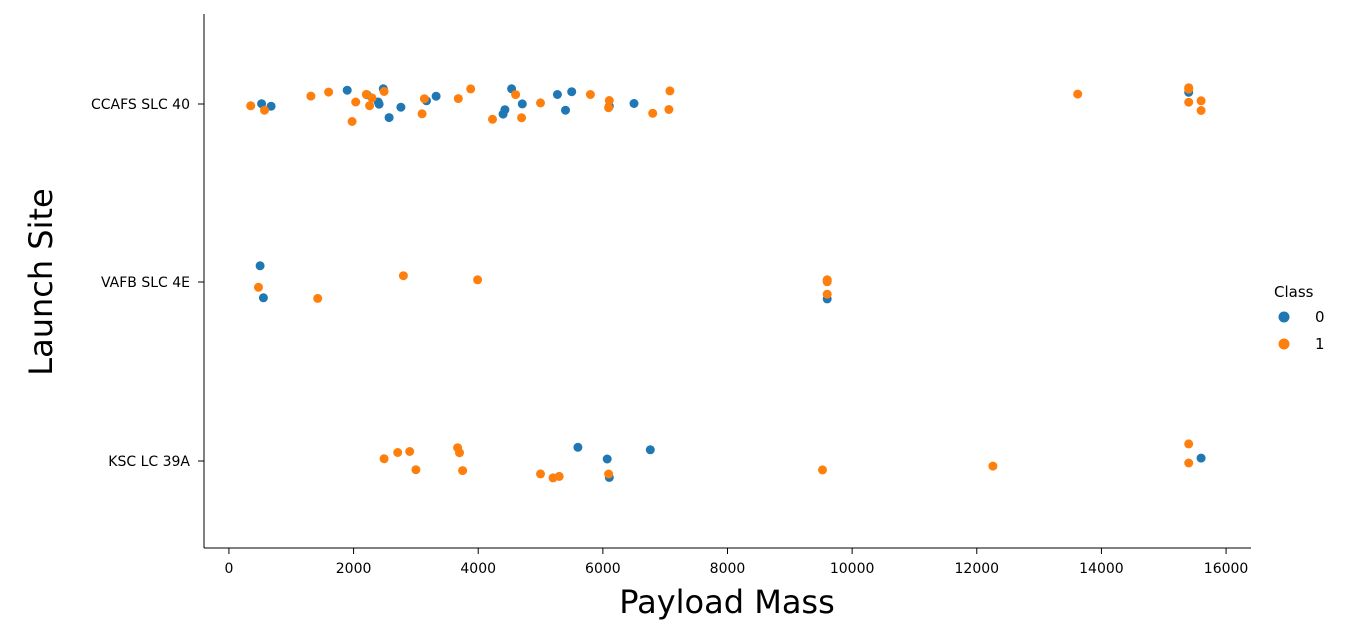 The width and height of the screenshot is (1345, 633). I want to click on x-tick-label: 12000, so click(977, 569).